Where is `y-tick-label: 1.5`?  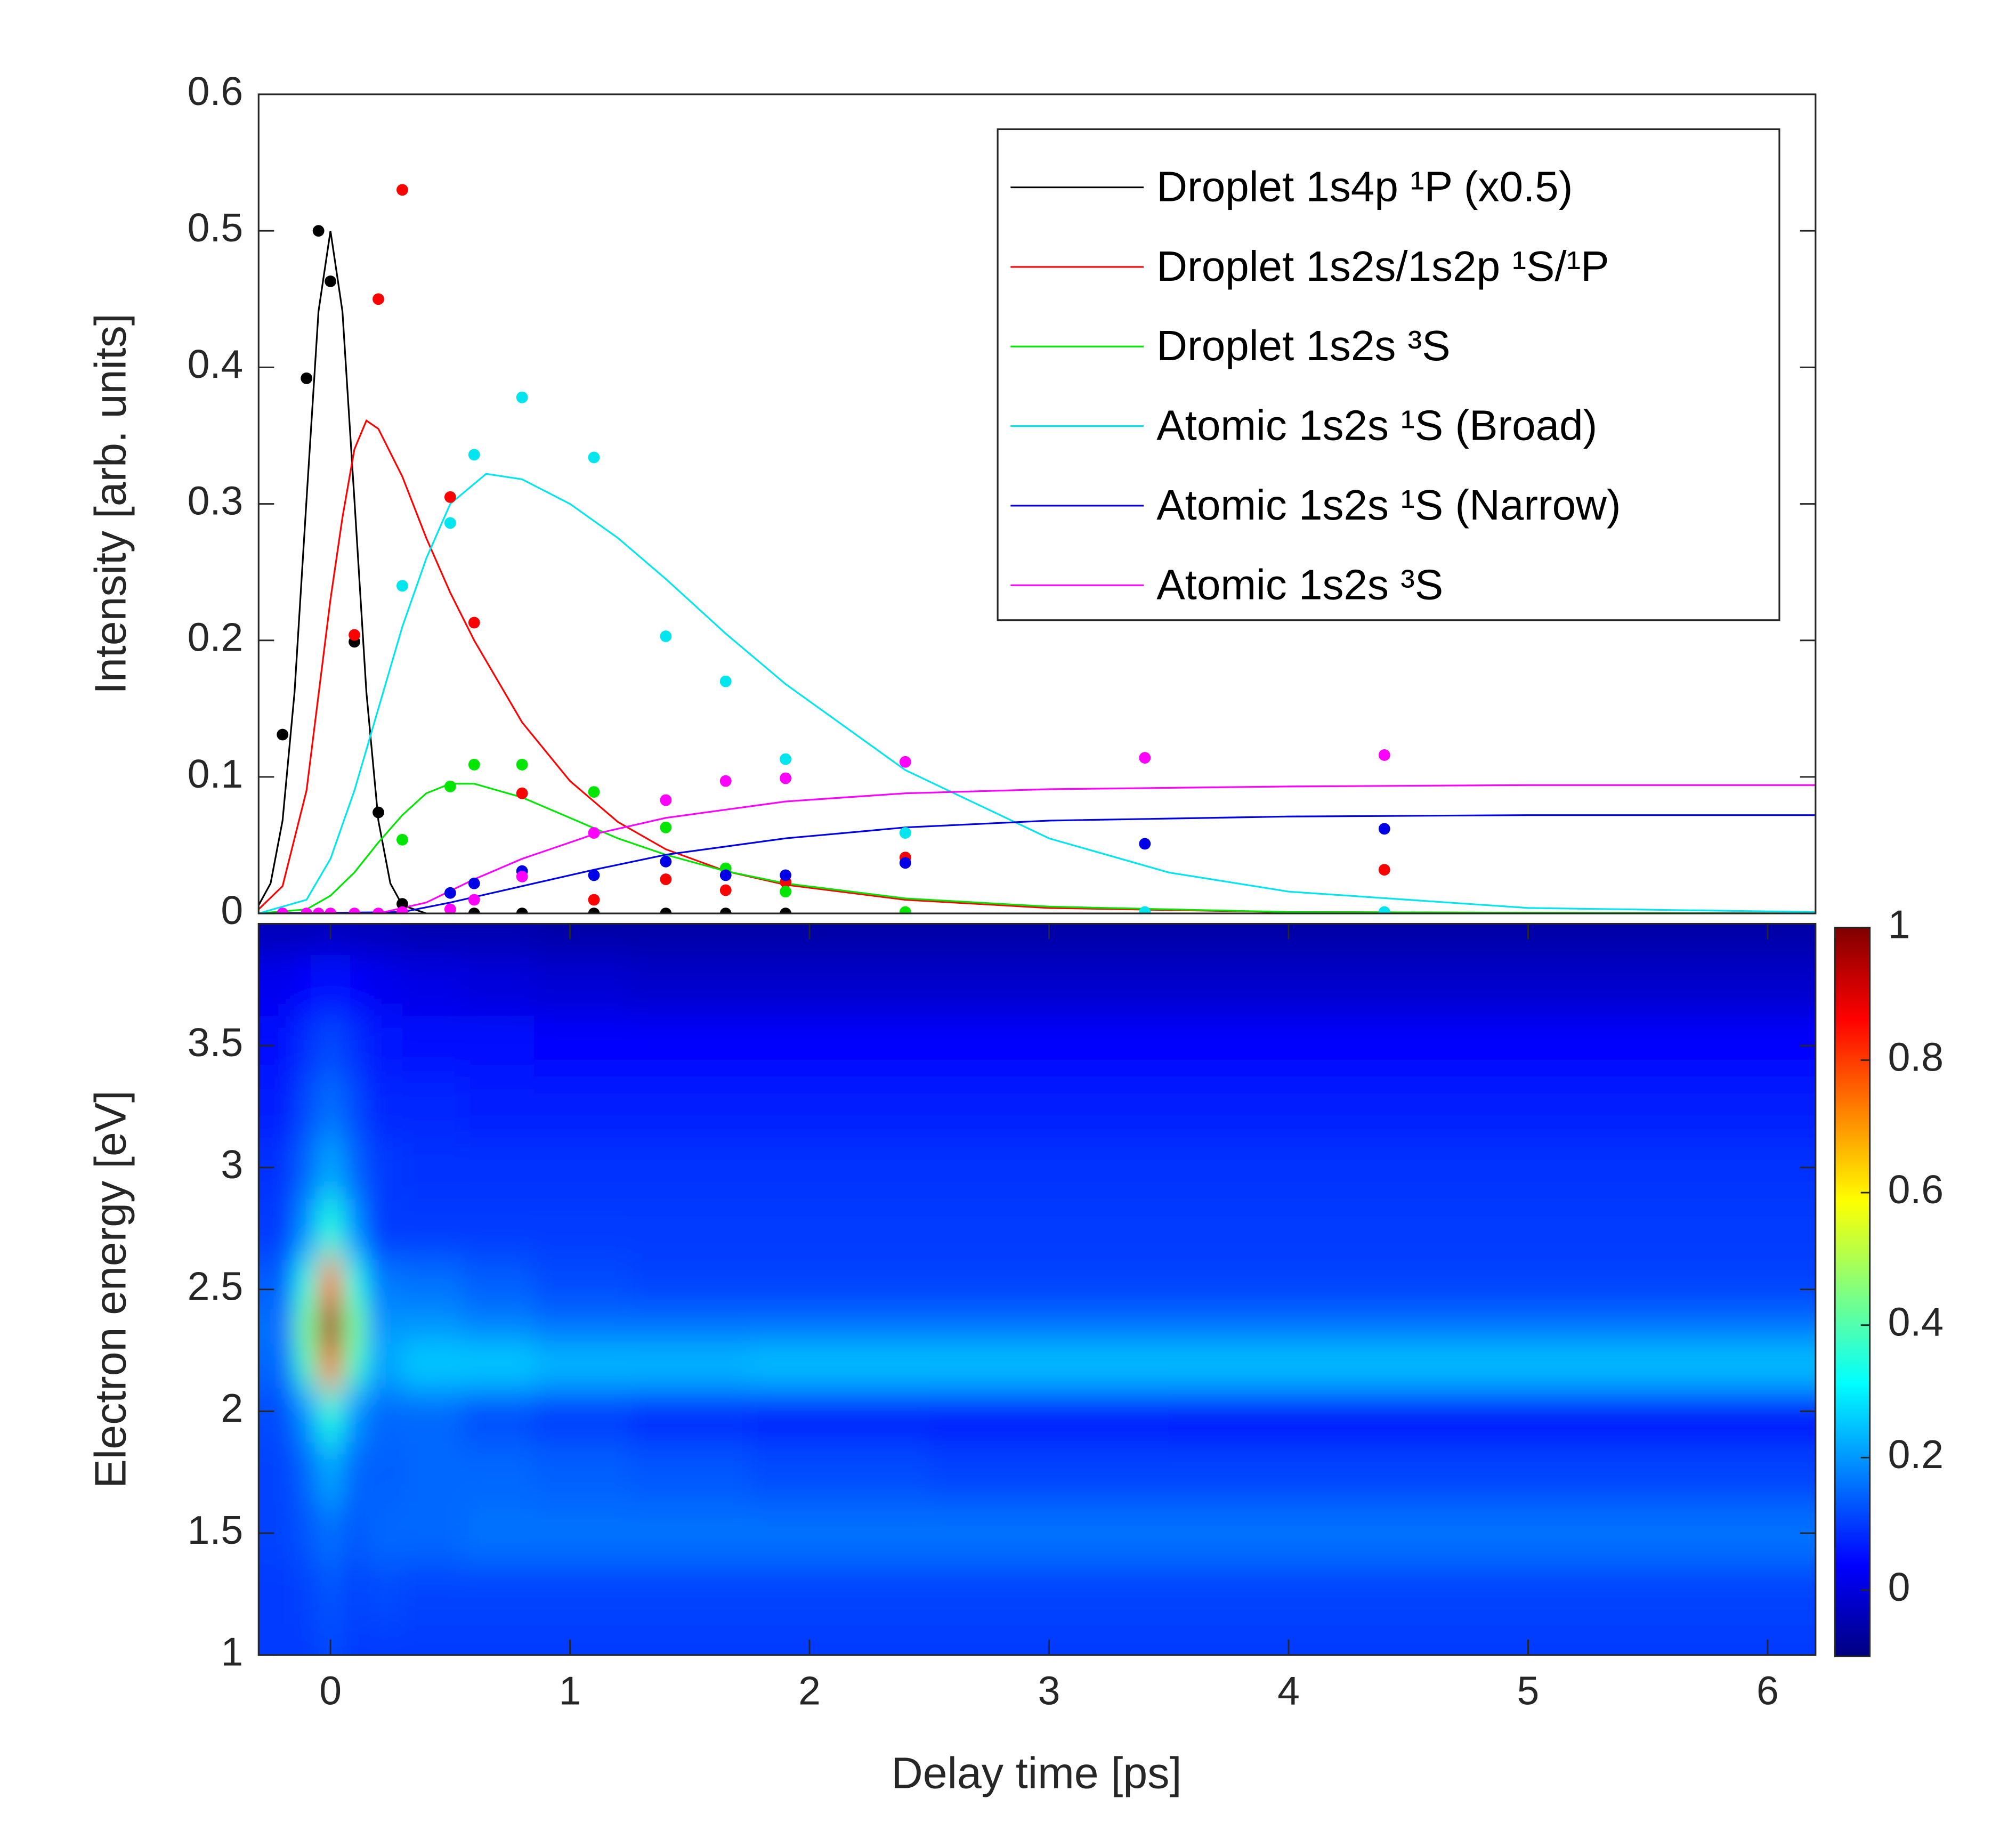 y-tick-label: 1.5 is located at coordinates (215, 1530).